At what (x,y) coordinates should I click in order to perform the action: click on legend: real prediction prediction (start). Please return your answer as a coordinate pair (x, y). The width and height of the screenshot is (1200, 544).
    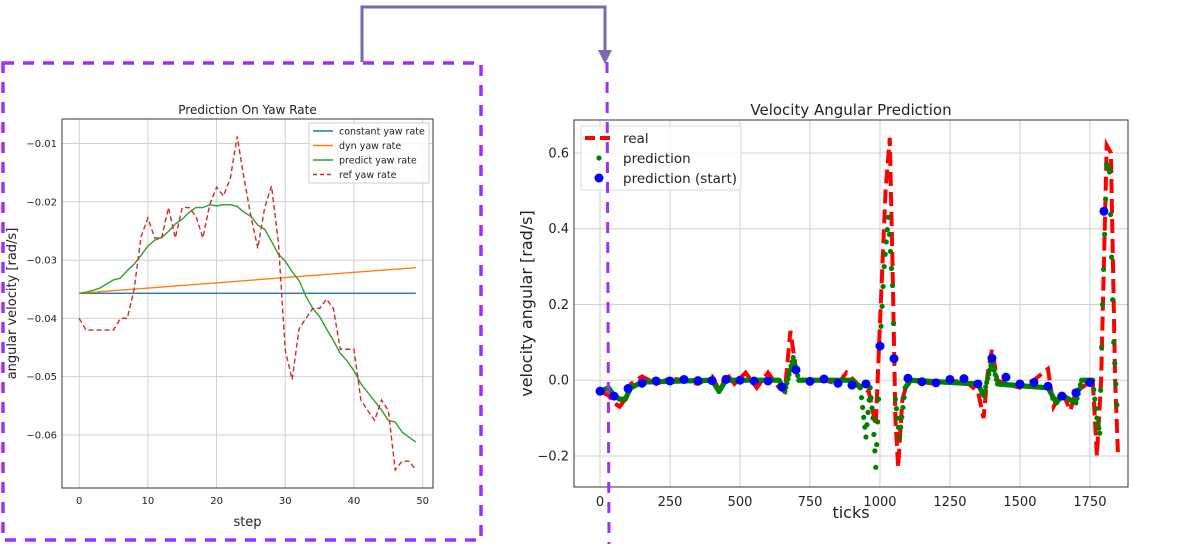
    Looking at the image, I should click on (661, 158).